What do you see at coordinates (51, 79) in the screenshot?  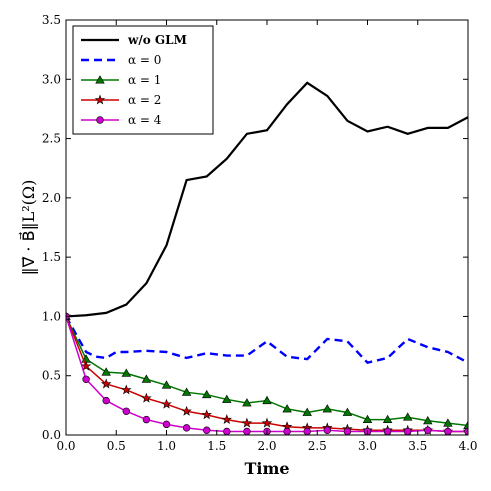 I see `y-tick-label: 3.0` at bounding box center [51, 79].